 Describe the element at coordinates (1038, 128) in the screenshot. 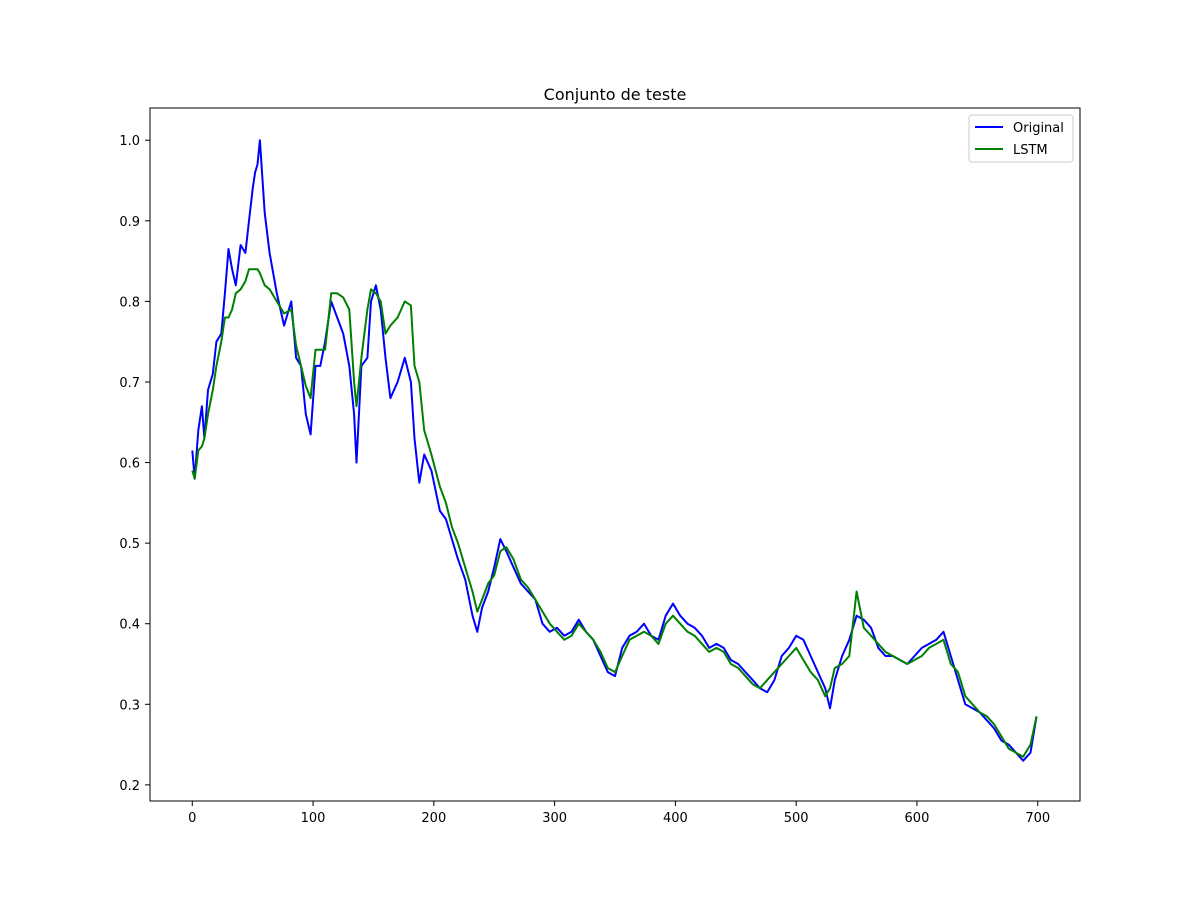

I see `legend-label-original: Original` at that location.